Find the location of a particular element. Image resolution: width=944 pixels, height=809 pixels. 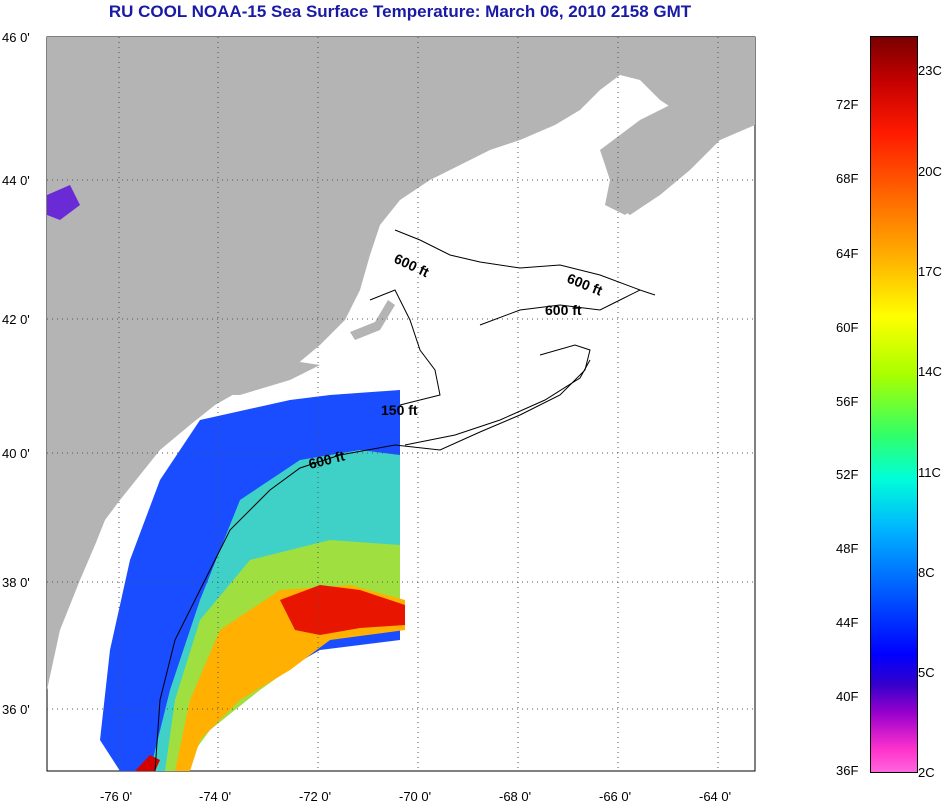

colorbar-c-17: 17C is located at coordinates (930, 271).